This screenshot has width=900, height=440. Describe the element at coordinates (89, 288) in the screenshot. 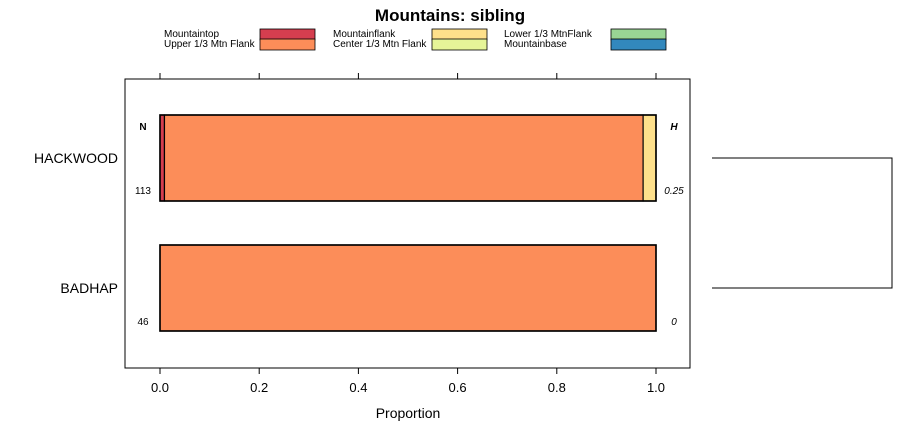

I see `category-label-badhap: BADHAP` at that location.